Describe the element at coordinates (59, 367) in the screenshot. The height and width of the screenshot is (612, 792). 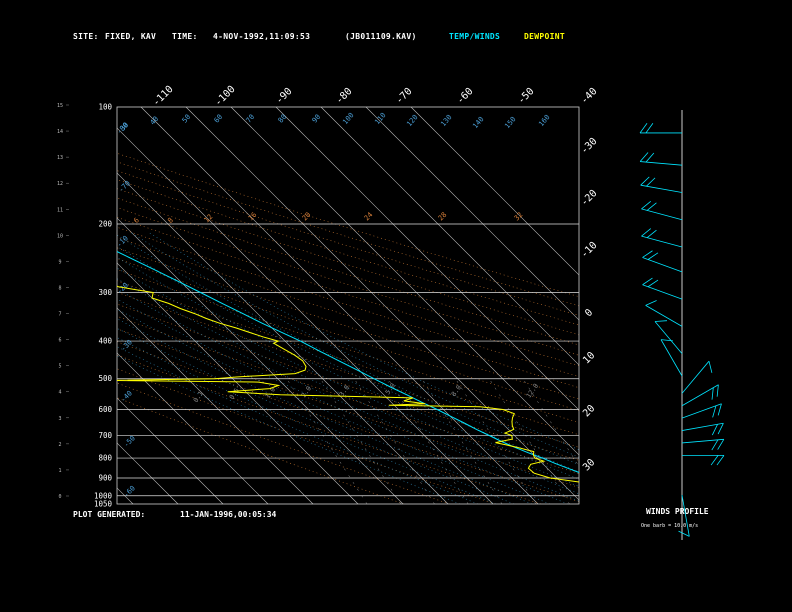
I see `height-tick-label: 5` at that location.